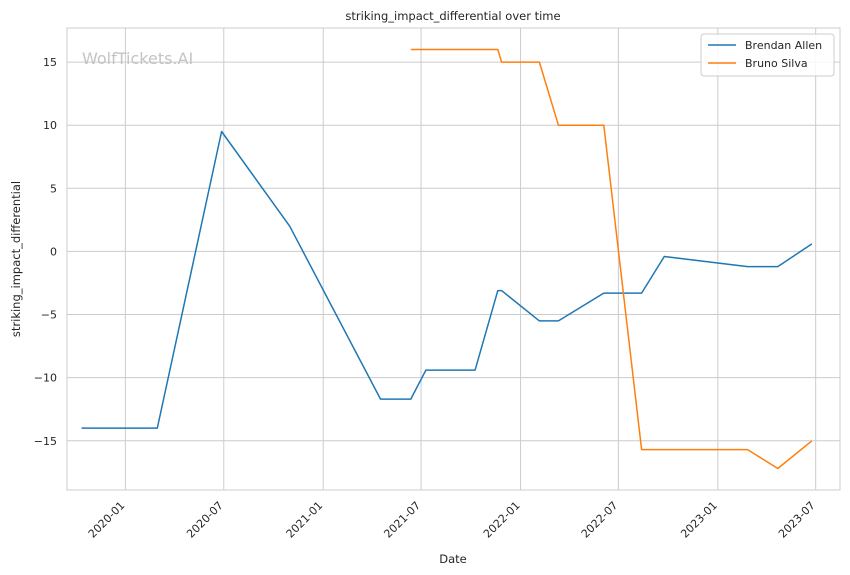 Image resolution: width=850 pixels, height=575 pixels. Describe the element at coordinates (402, 520) in the screenshot. I see `x-tick-label: 2021-07` at that location.